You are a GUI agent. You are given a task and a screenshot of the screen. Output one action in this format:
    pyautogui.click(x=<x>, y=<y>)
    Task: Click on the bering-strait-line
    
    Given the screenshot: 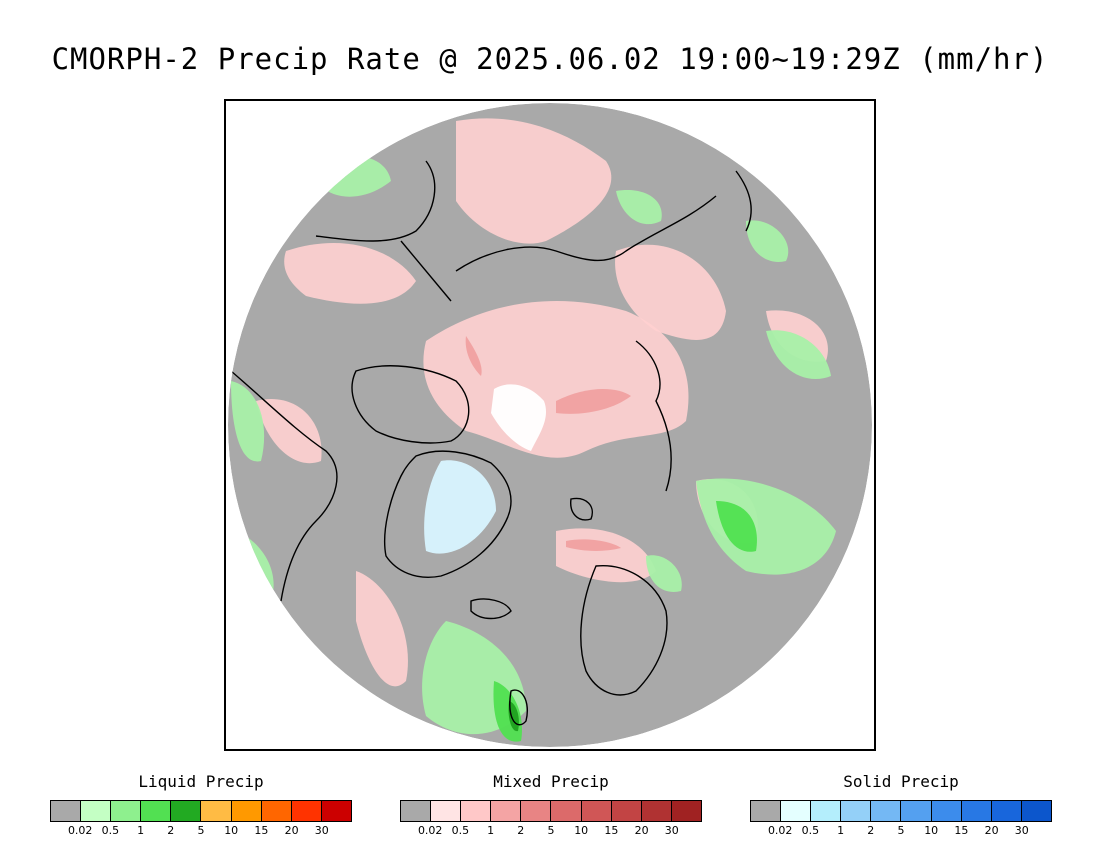 What is the action you would take?
    pyautogui.click(x=426, y=271)
    